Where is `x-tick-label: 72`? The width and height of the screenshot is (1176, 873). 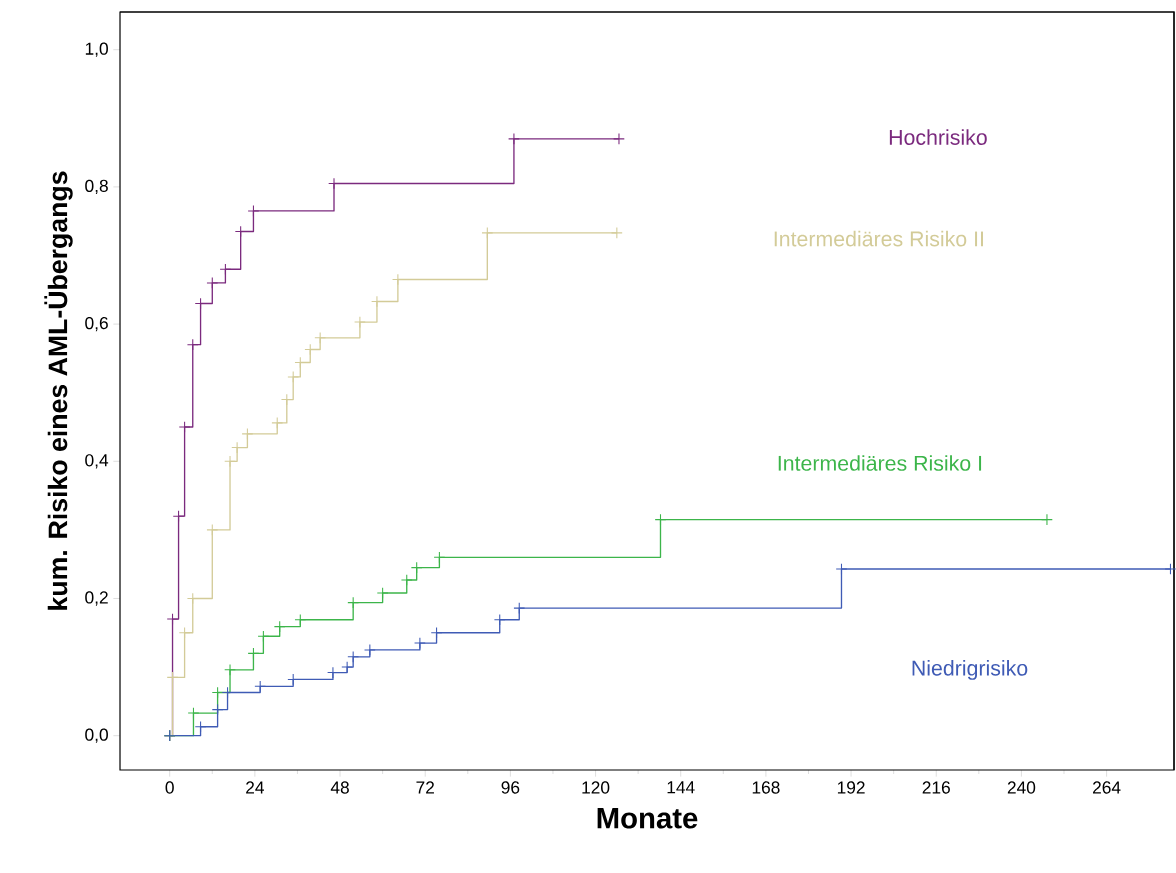 x-tick-label: 72 is located at coordinates (425, 787).